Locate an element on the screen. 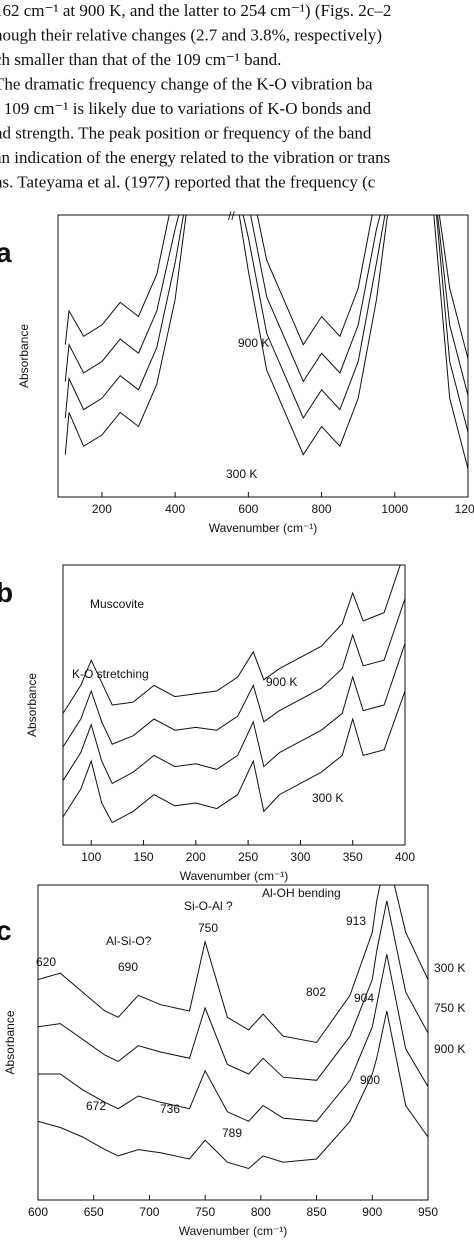  annotation: Al-Si-O? is located at coordinates (129, 941).